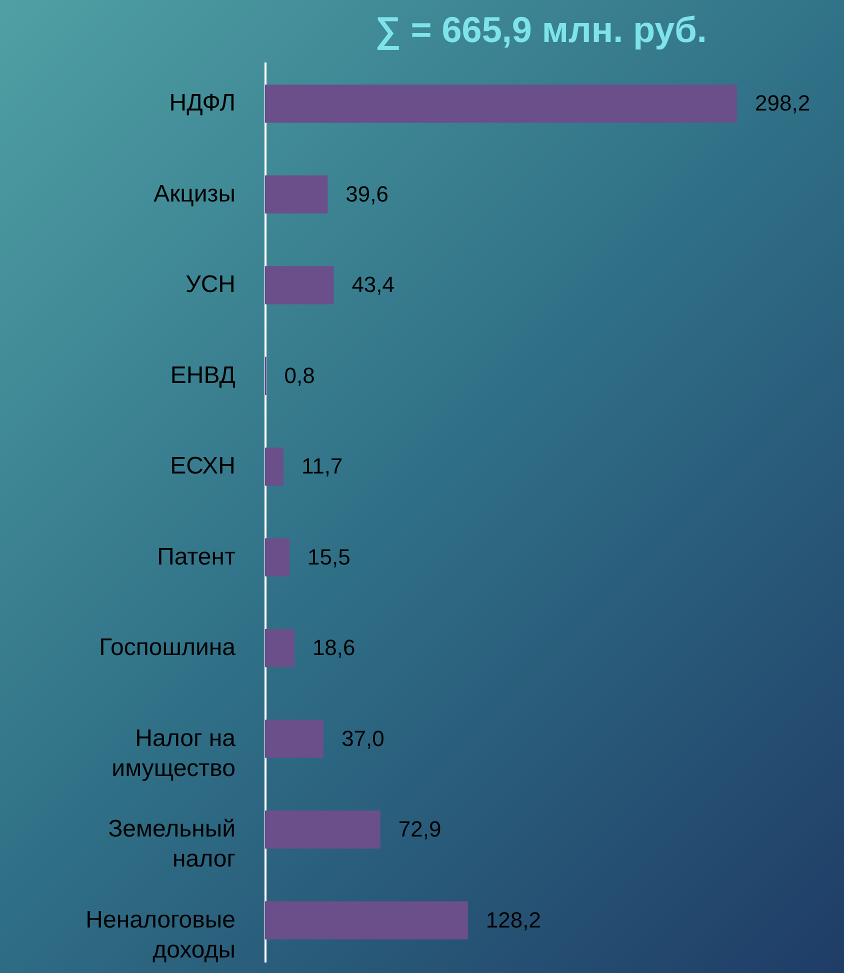 The width and height of the screenshot is (844, 973). What do you see at coordinates (299, 375) in the screenshot?
I see `data-label: 0,8` at bounding box center [299, 375].